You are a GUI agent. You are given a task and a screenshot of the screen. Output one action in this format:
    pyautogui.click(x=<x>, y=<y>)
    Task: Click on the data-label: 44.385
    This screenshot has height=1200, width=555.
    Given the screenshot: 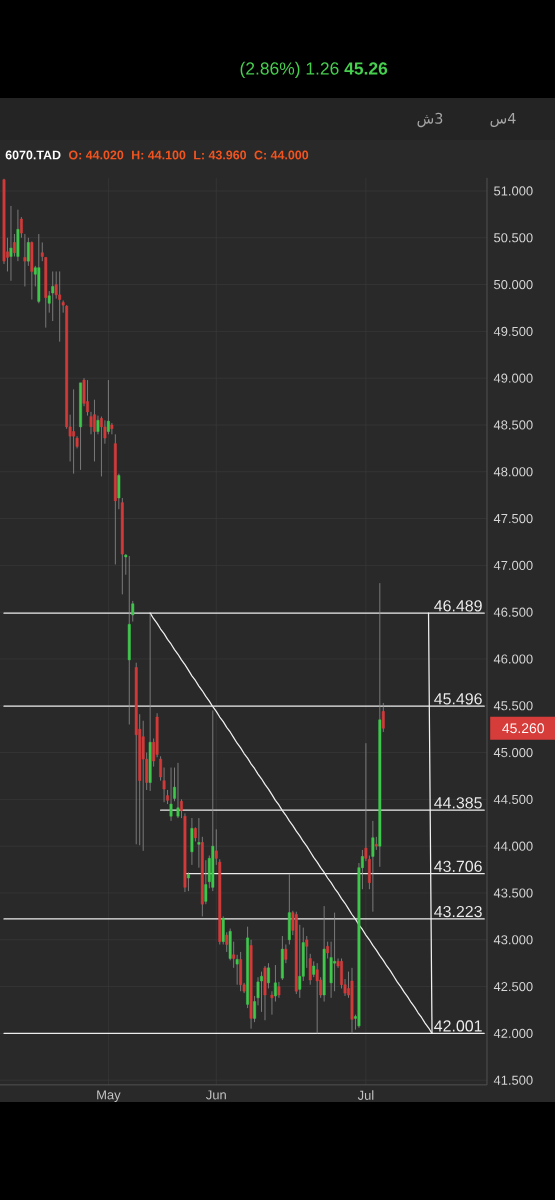 What is the action you would take?
    pyautogui.click(x=458, y=803)
    